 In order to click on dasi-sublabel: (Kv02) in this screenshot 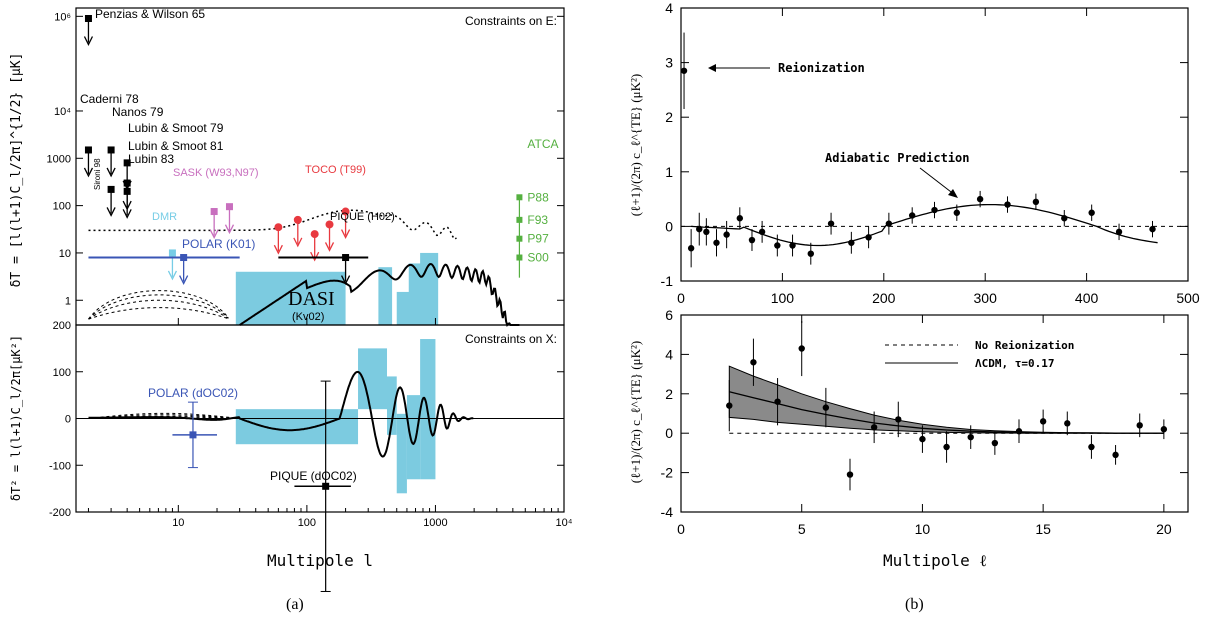, I will do `click(308, 317)`.